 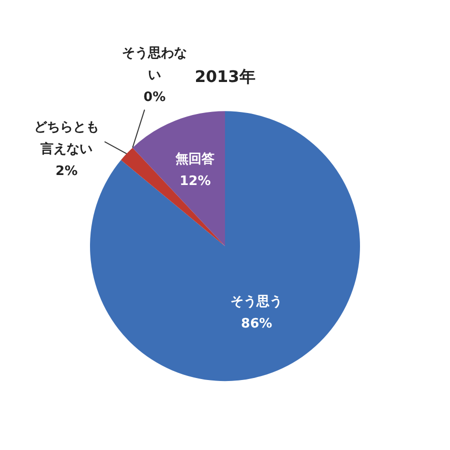 I want to click on slice-label: どちらとも言えない, so click(x=67, y=139).